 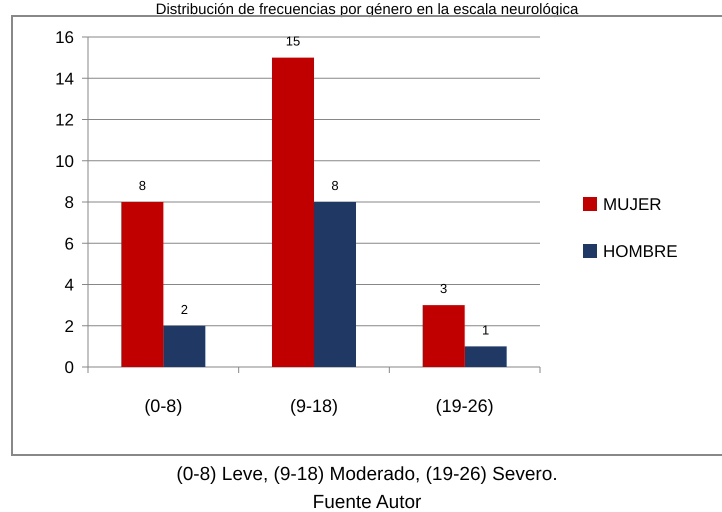 I want to click on x-tick-label: (19-26), so click(x=465, y=406).